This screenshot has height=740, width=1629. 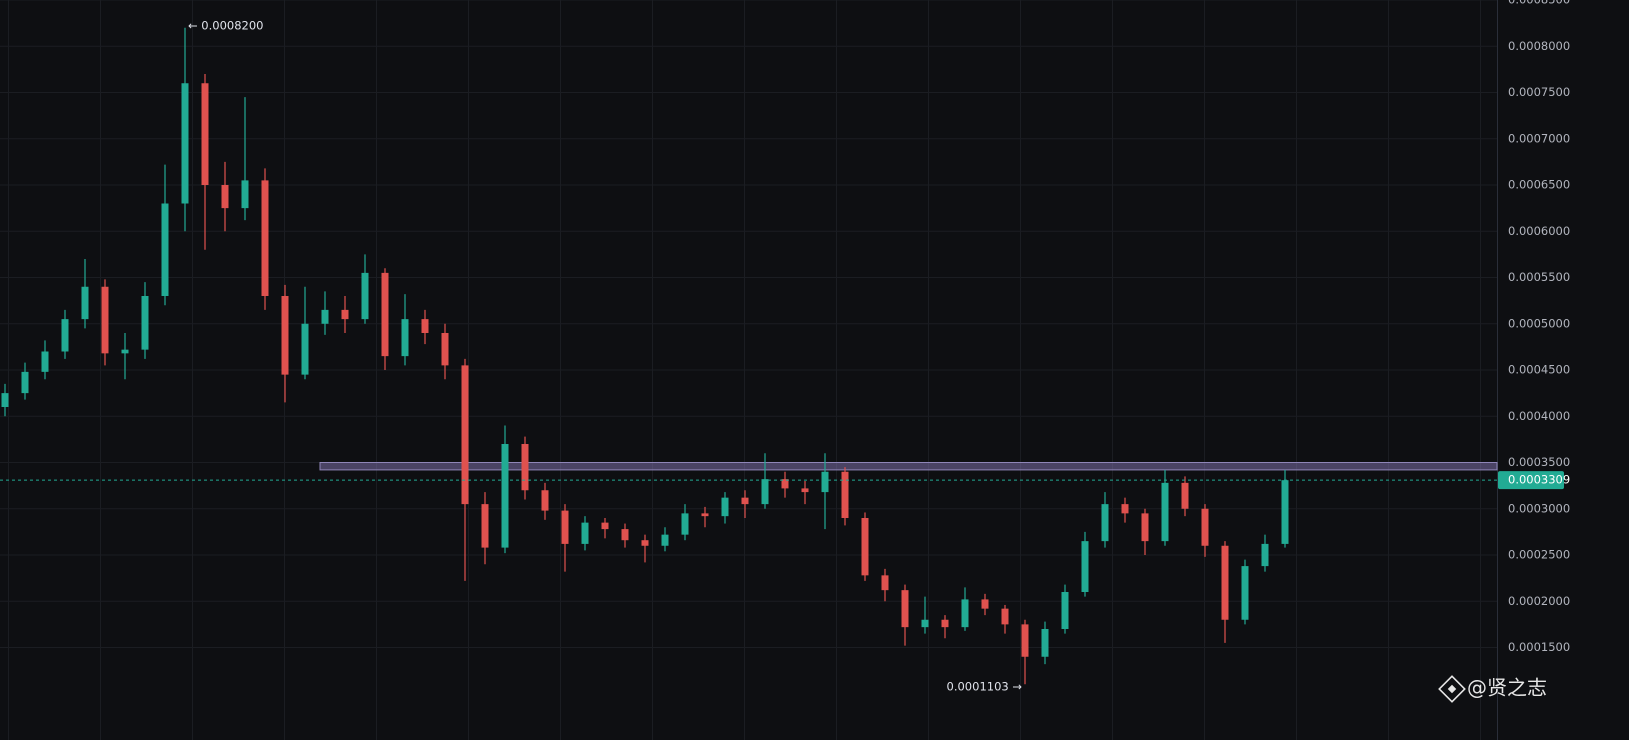 I want to click on high-annotation: ← 0.0008200, so click(x=225, y=25).